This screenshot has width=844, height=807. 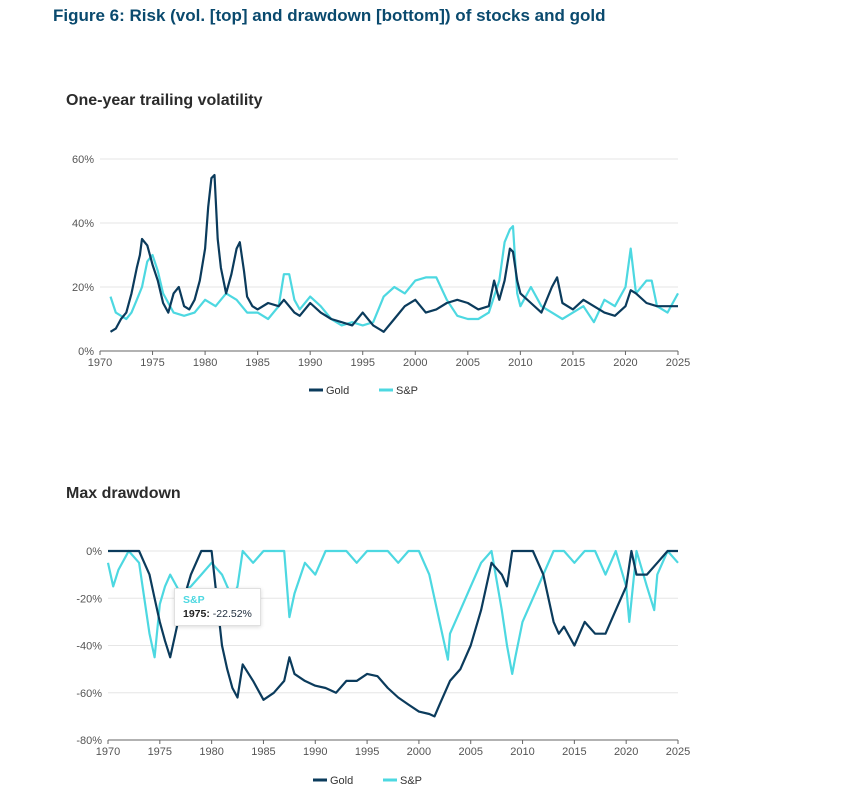 What do you see at coordinates (83, 224) in the screenshot?
I see `y-tick-label: 40%` at bounding box center [83, 224].